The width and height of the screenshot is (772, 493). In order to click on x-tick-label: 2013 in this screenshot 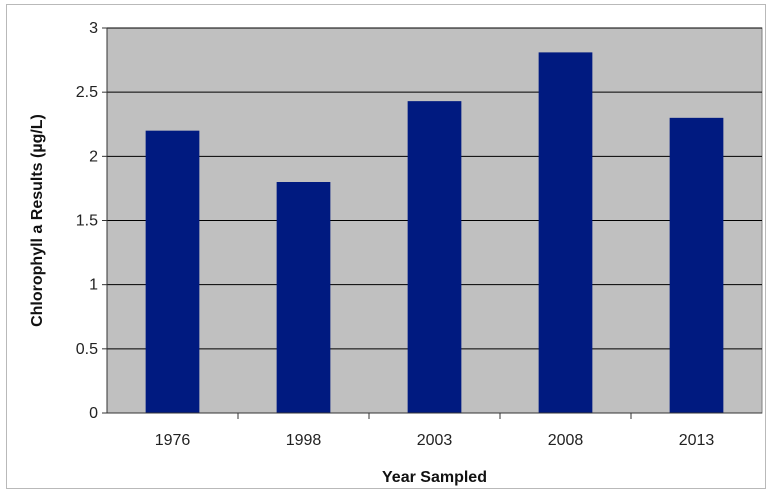, I will do `click(697, 440)`.